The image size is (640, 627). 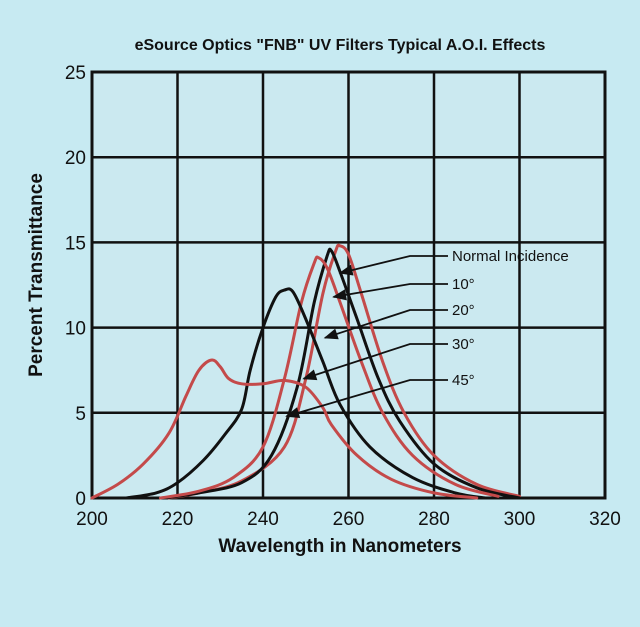 What do you see at coordinates (463, 310) in the screenshot?
I see `legend-label-2: 20°` at bounding box center [463, 310].